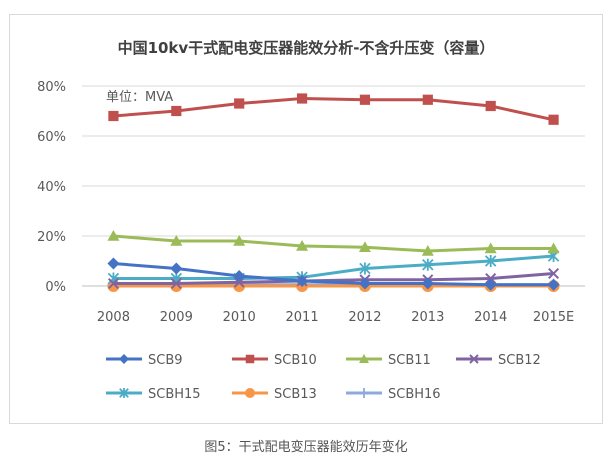  Describe the element at coordinates (306, 48) in the screenshot. I see `chart-title: 中国10kv干式配电变压器能效分析-不含升压变（容量）` at that location.